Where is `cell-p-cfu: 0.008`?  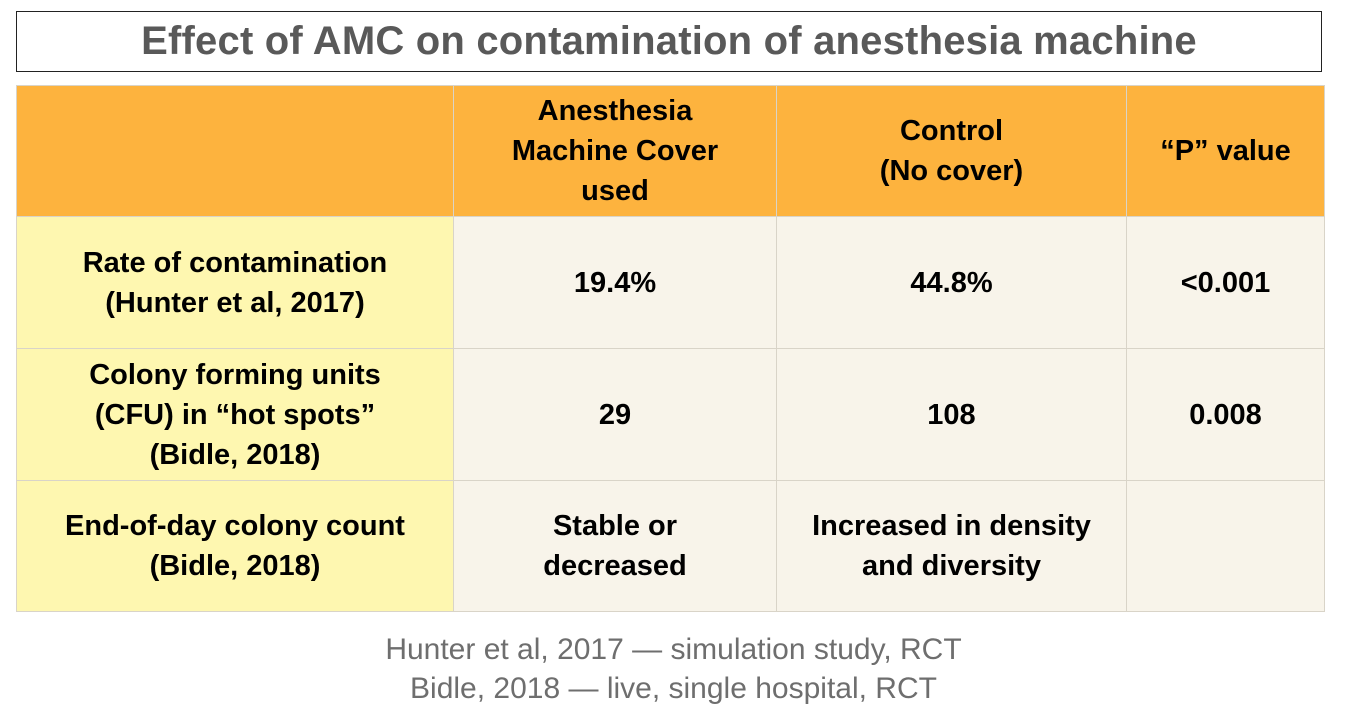
cell-p-cfu: 0.008 is located at coordinates (1225, 414).